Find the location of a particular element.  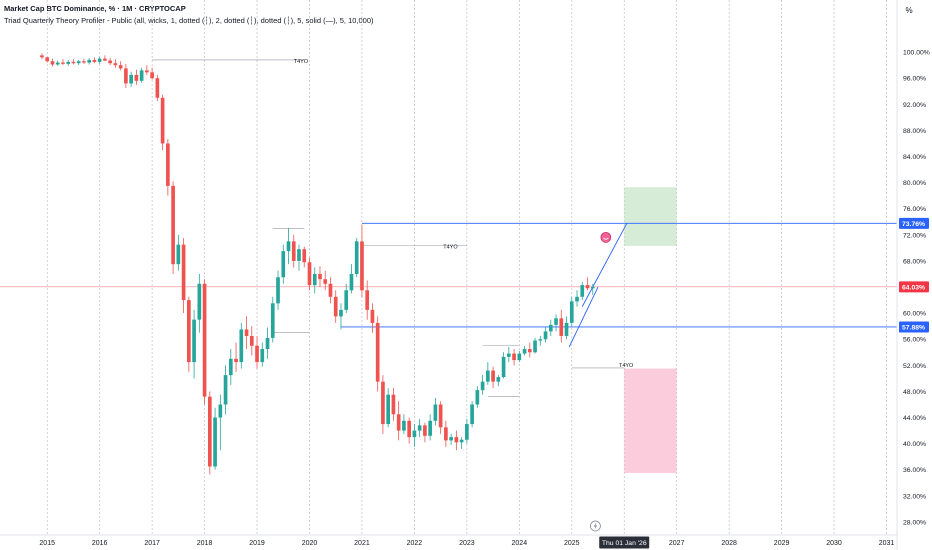

x-tick-label: 2023 is located at coordinates (467, 543).